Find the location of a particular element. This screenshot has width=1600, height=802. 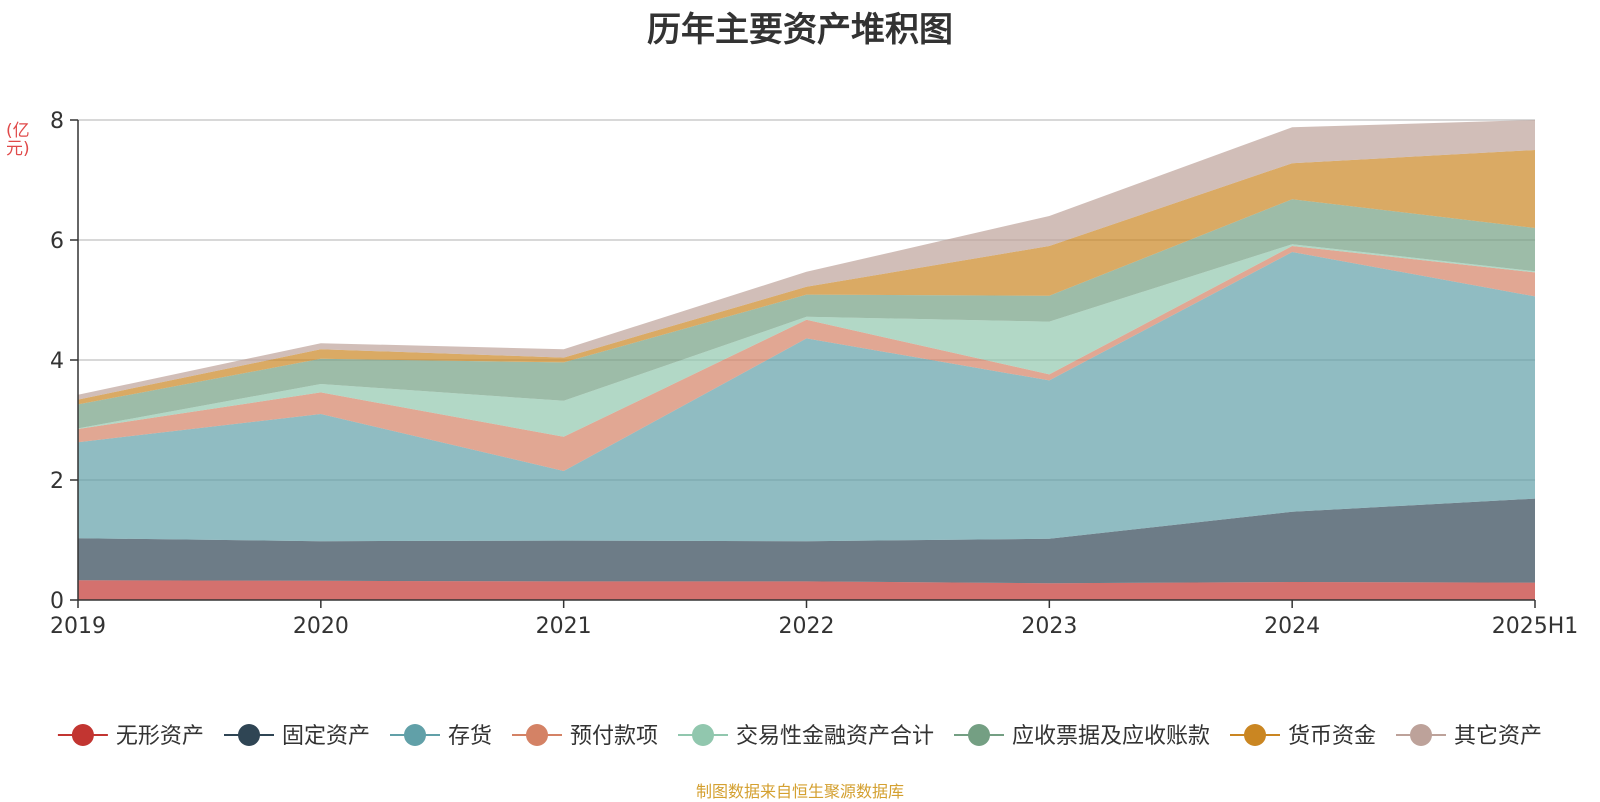

legend-item: 应收票据及应收账款 is located at coordinates (1082, 736).